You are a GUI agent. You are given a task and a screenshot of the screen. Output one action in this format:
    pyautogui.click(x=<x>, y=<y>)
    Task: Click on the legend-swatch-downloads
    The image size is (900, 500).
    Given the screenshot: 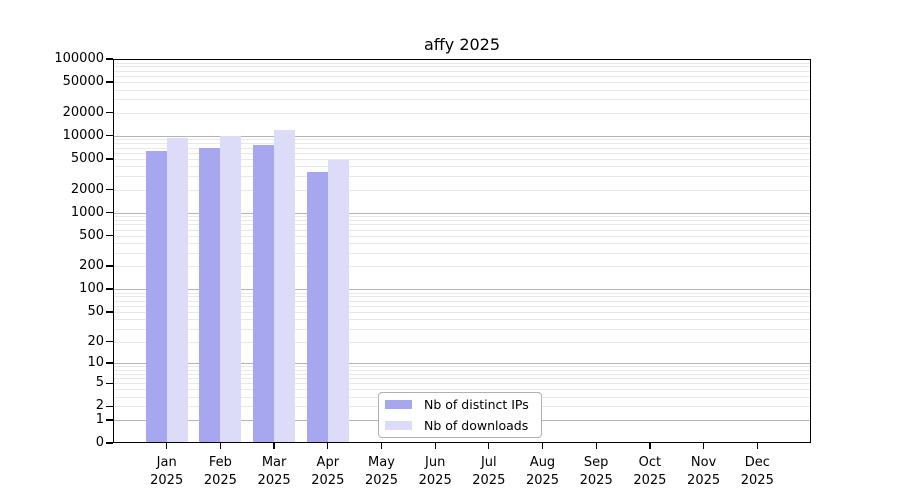 What is the action you would take?
    pyautogui.click(x=398, y=425)
    